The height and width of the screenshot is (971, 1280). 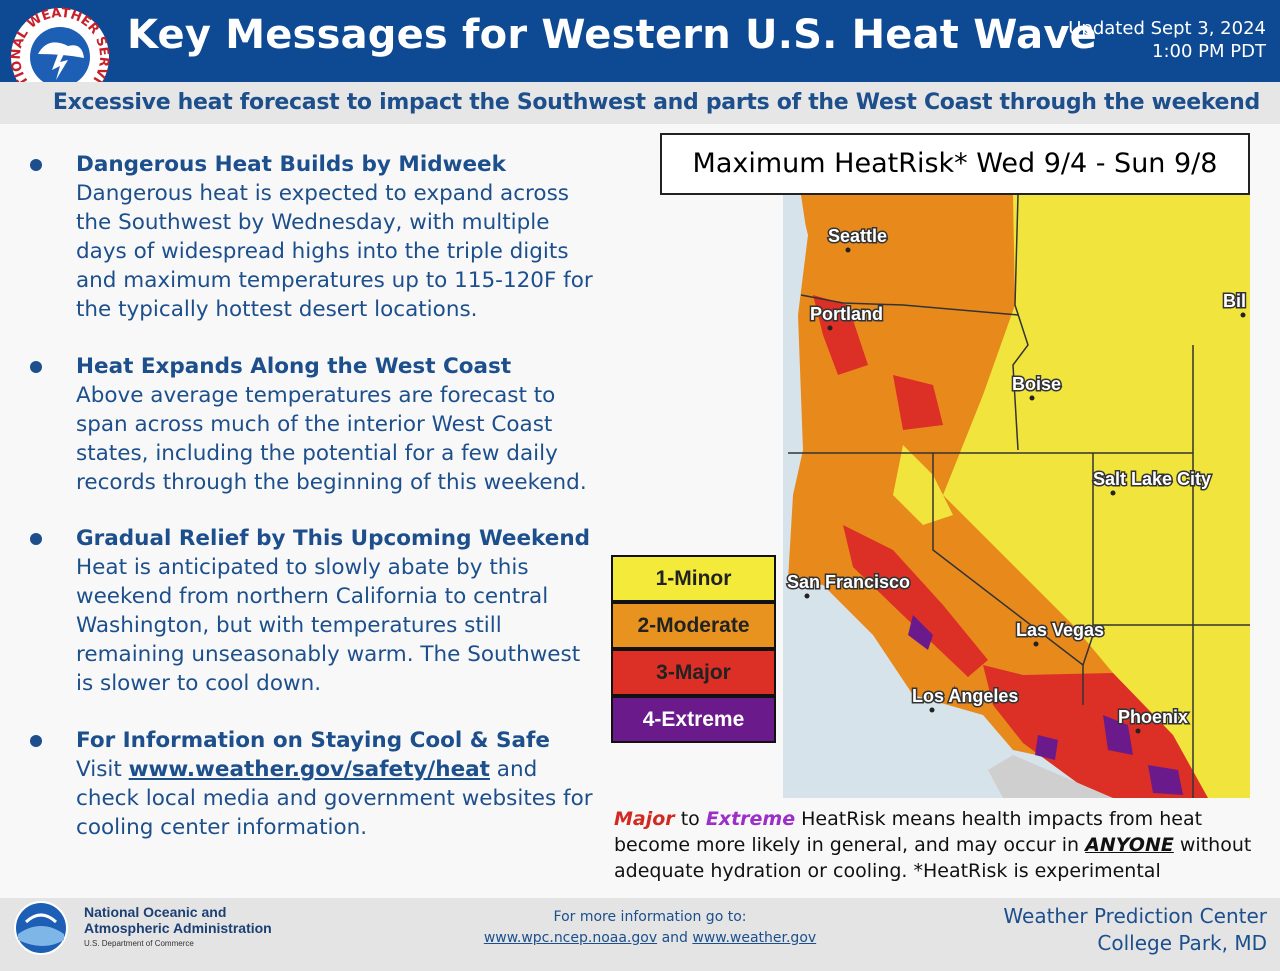 I want to click on link: www.weather.gov/safety/heat, so click(x=309, y=769).